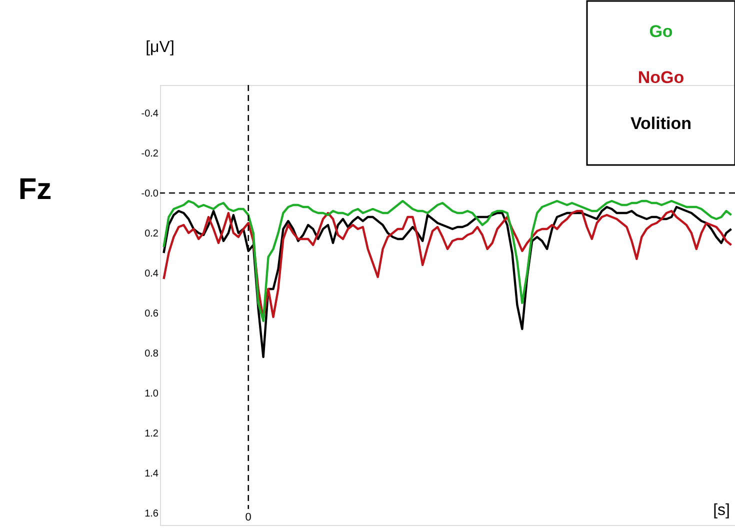 The image size is (735, 528). I want to click on text: NoGo, so click(661, 77).